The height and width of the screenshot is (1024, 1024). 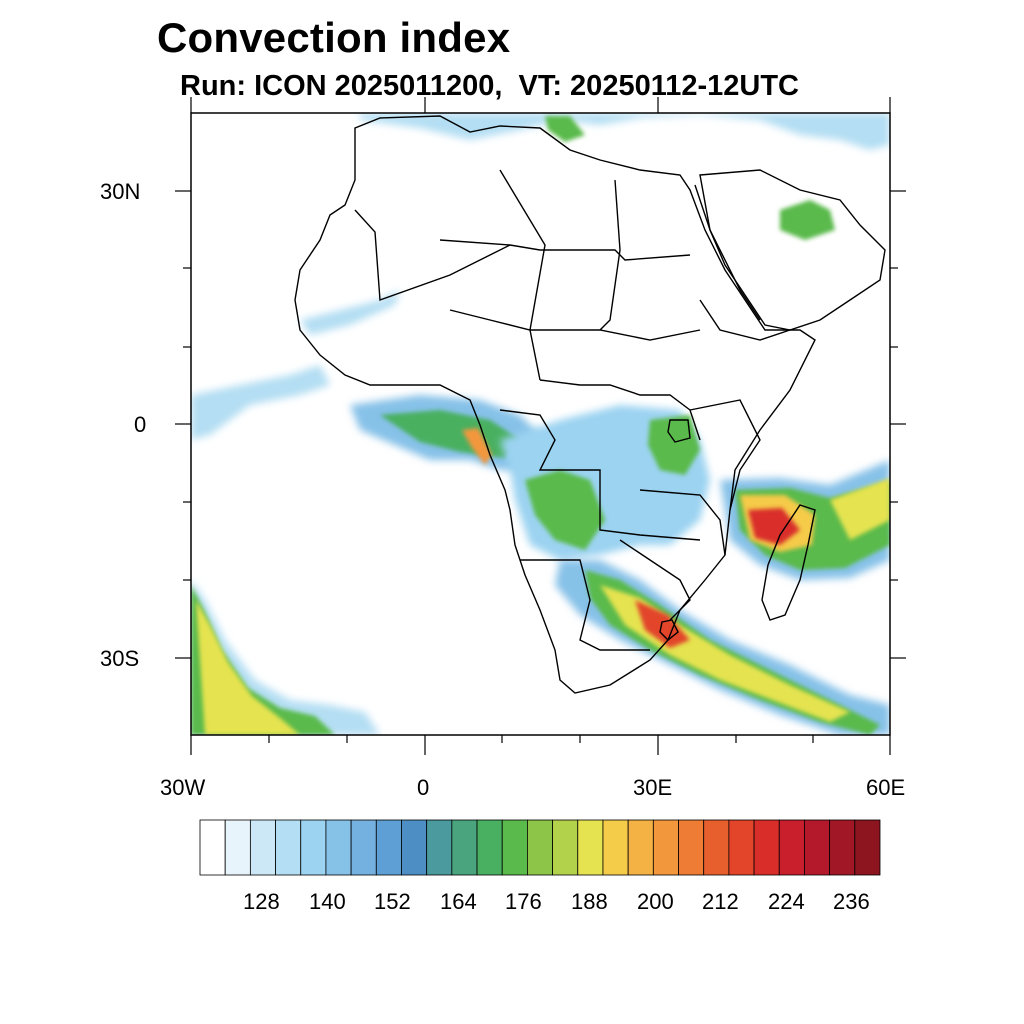 I want to click on colorbar-label-176: 176, so click(x=523, y=901).